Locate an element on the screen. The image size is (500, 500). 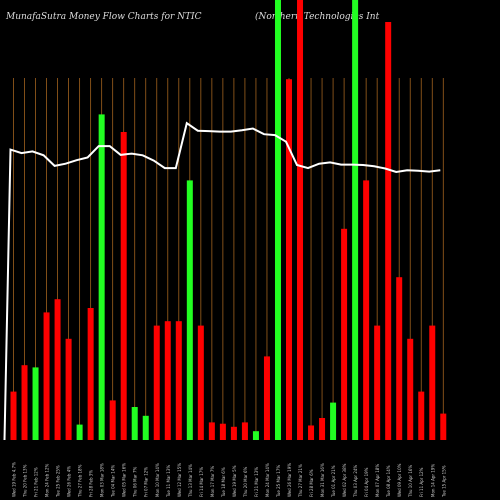
x-tick-label: Mon 17 Mar 7% is located at coordinates (212, 481).